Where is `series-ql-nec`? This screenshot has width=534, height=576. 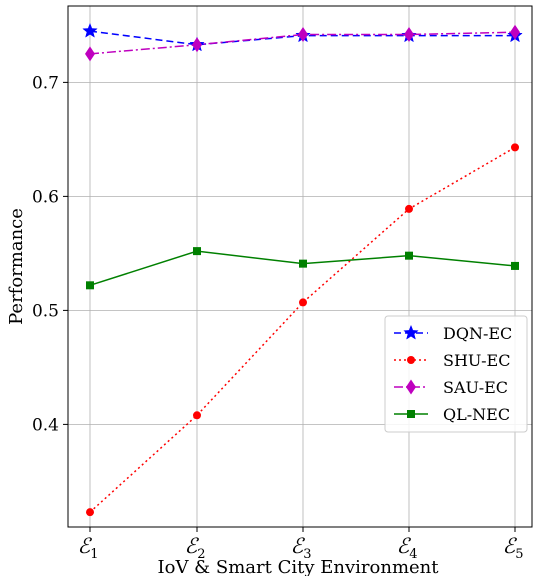 series-ql-nec is located at coordinates (302, 268).